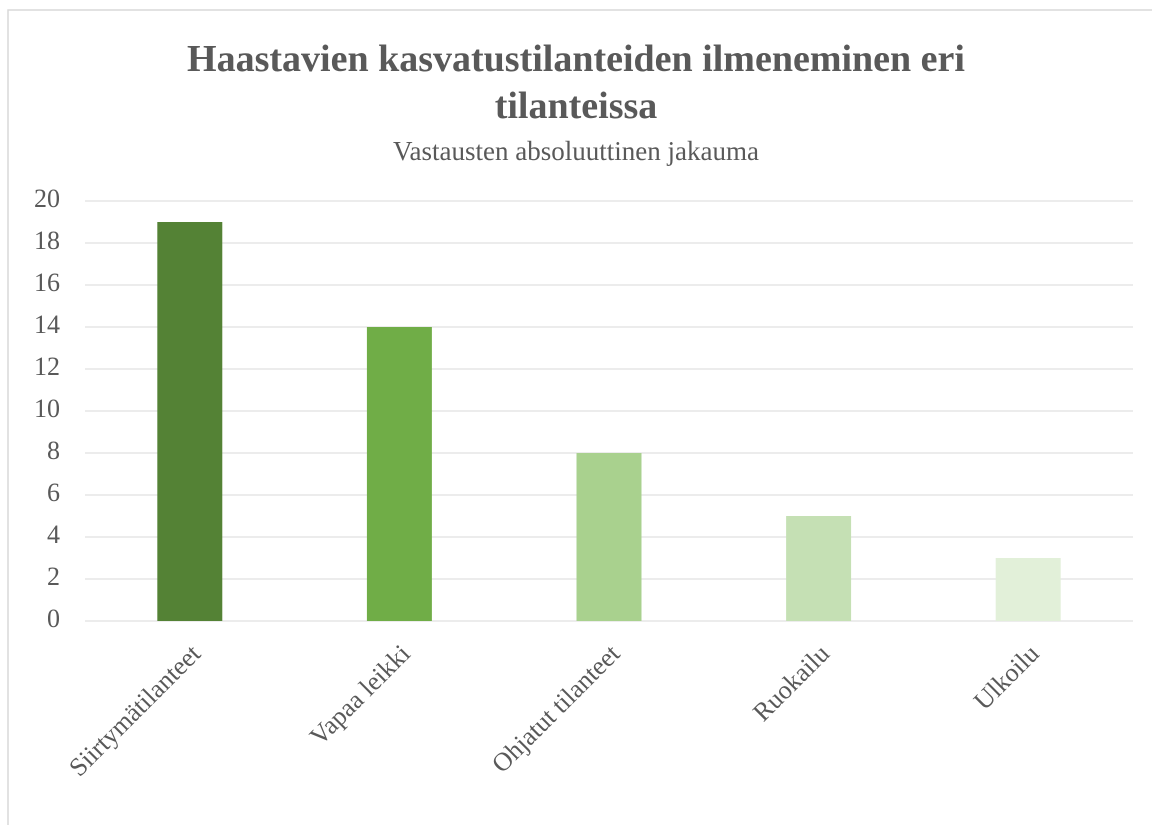  Describe the element at coordinates (53, 576) in the screenshot. I see `y-tick-label: 2` at that location.